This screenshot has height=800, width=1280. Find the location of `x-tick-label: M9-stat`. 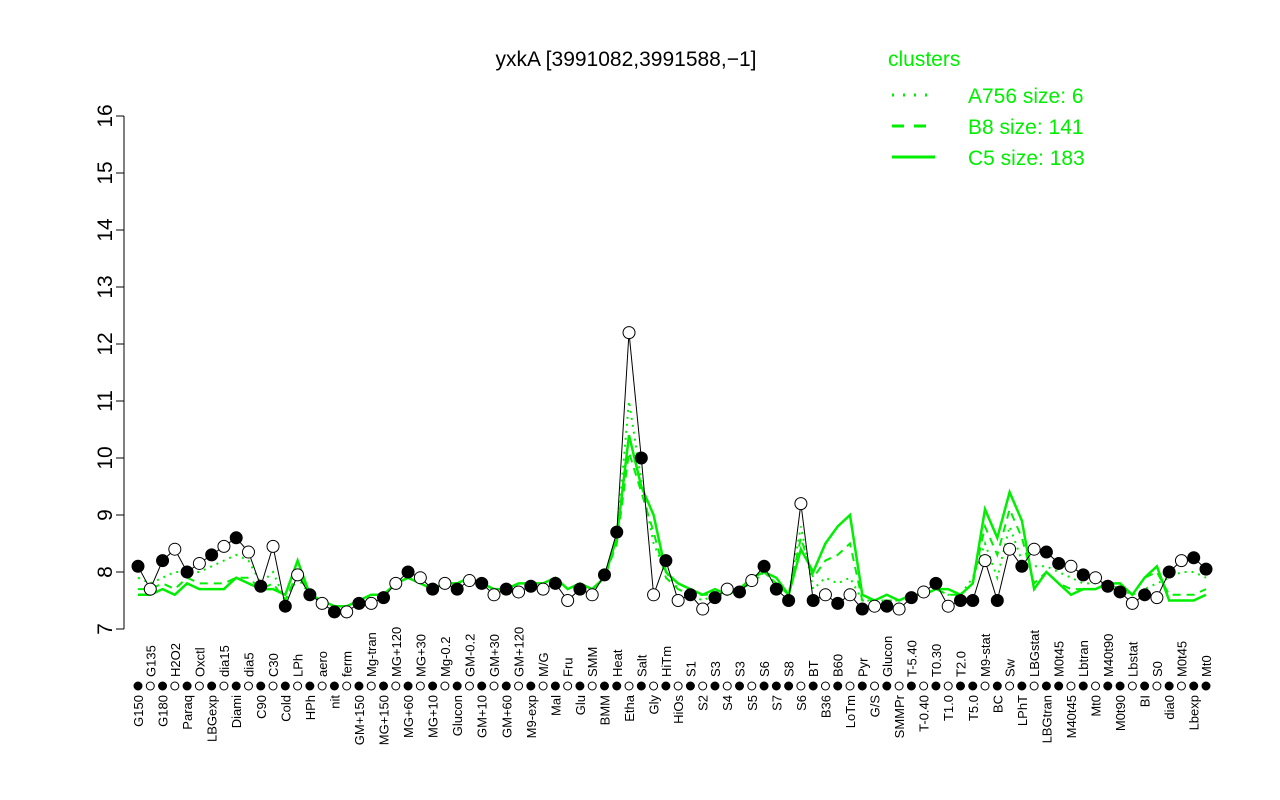

x-tick-label: M9-stat is located at coordinates (985, 655).